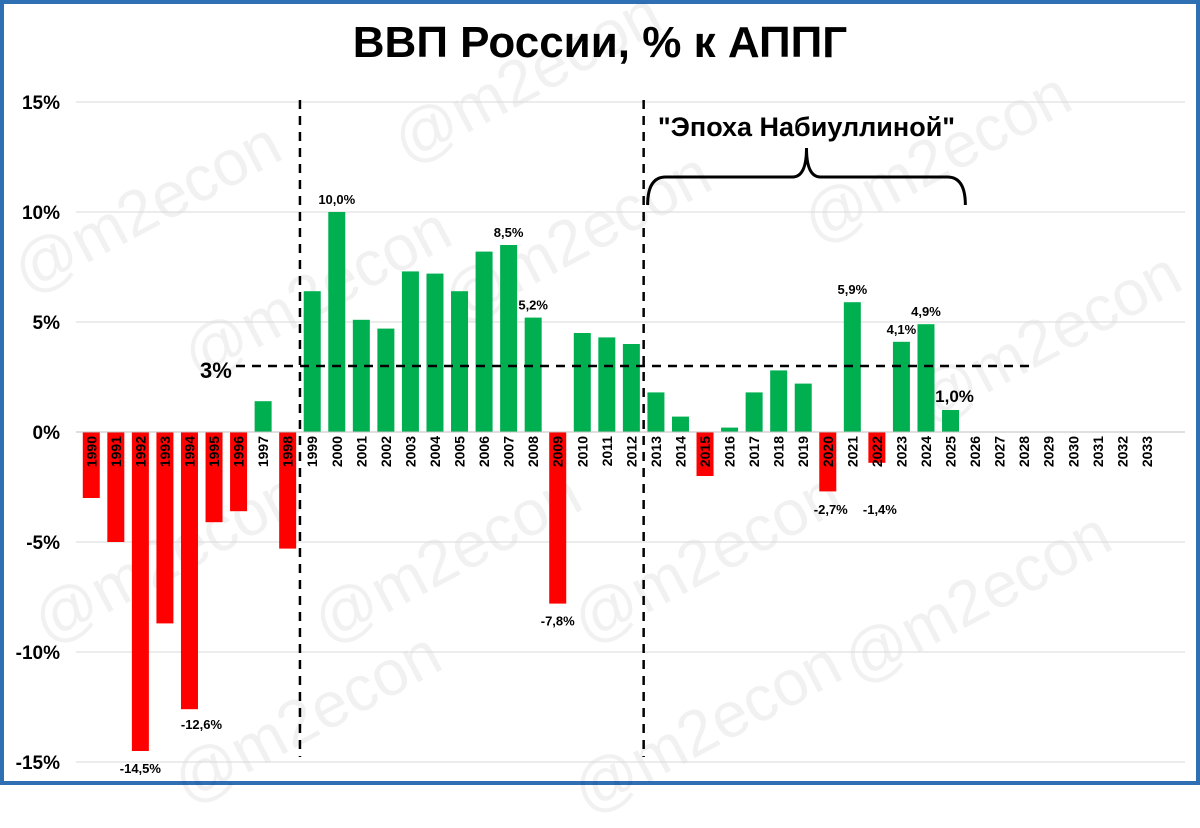 The width and height of the screenshot is (1200, 828). I want to click on x-tick-label: 2003, so click(410, 451).